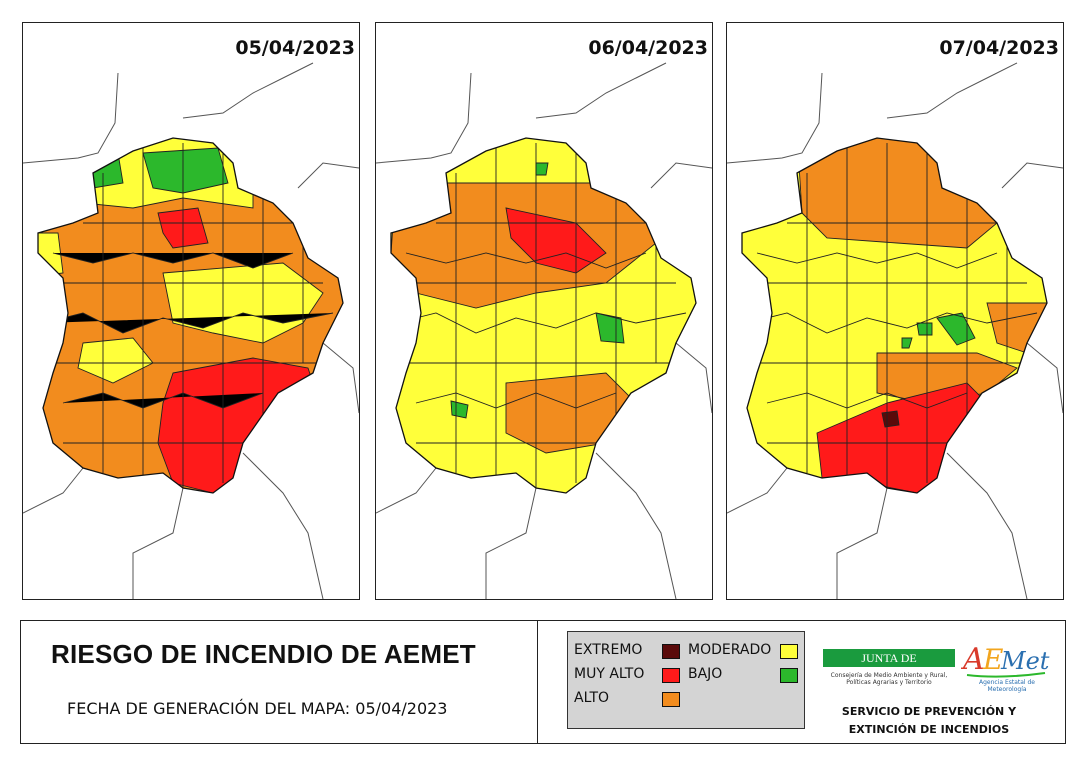  What do you see at coordinates (648, 48) in the screenshot?
I see `map-date-label: 06/04/2023` at bounding box center [648, 48].